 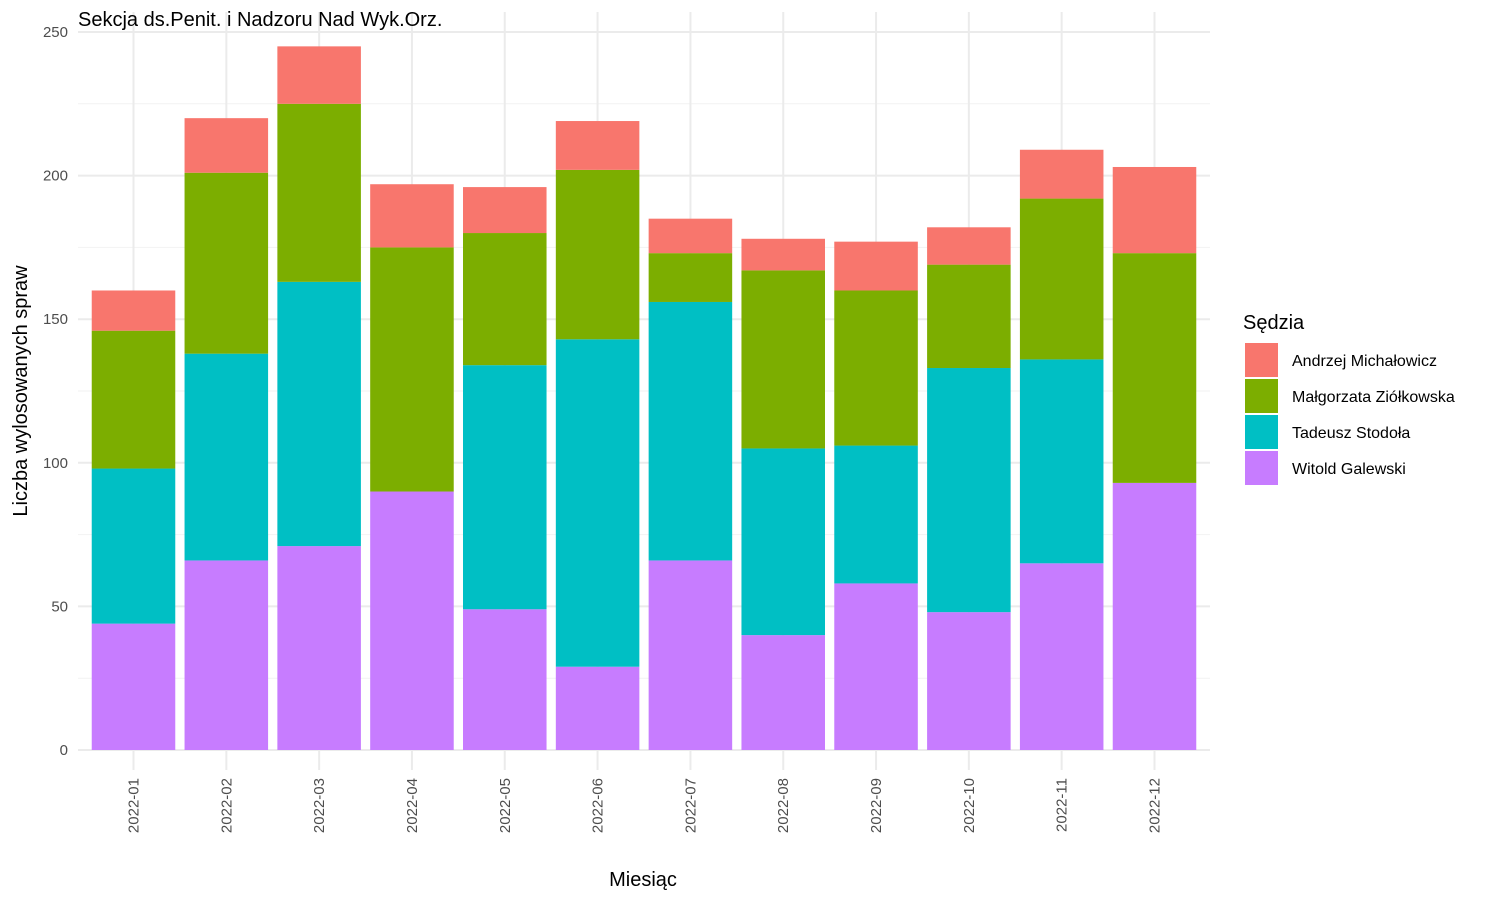 What do you see at coordinates (969, 805) in the screenshot?
I see `x-tick-label: 2022-10` at bounding box center [969, 805].